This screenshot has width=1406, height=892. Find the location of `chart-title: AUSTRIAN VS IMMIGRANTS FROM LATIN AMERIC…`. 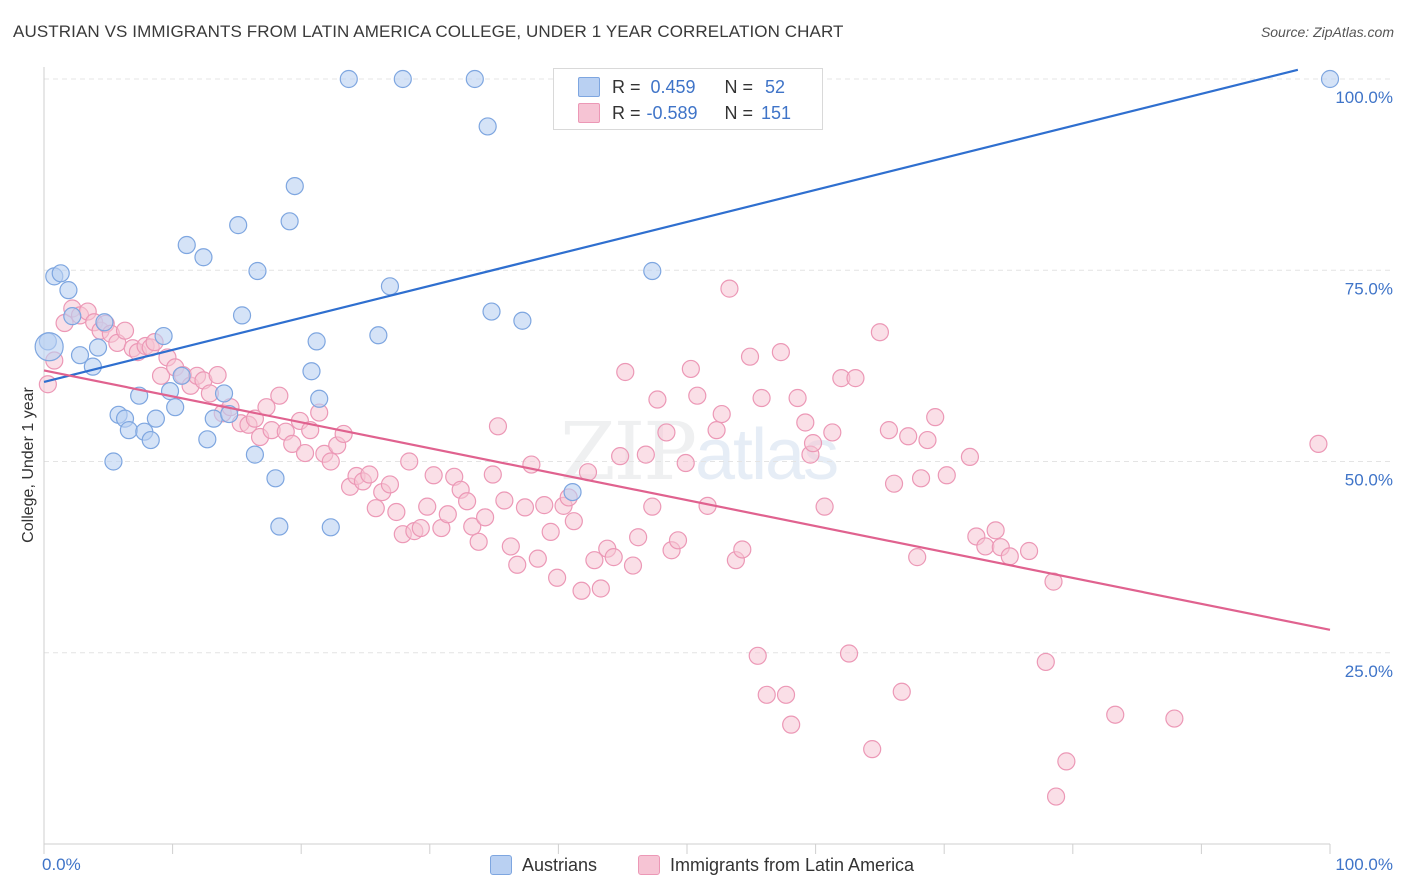

chart-title: AUSTRIAN VS IMMIGRANTS FROM LATIN AMERIC… is located at coordinates (428, 31).